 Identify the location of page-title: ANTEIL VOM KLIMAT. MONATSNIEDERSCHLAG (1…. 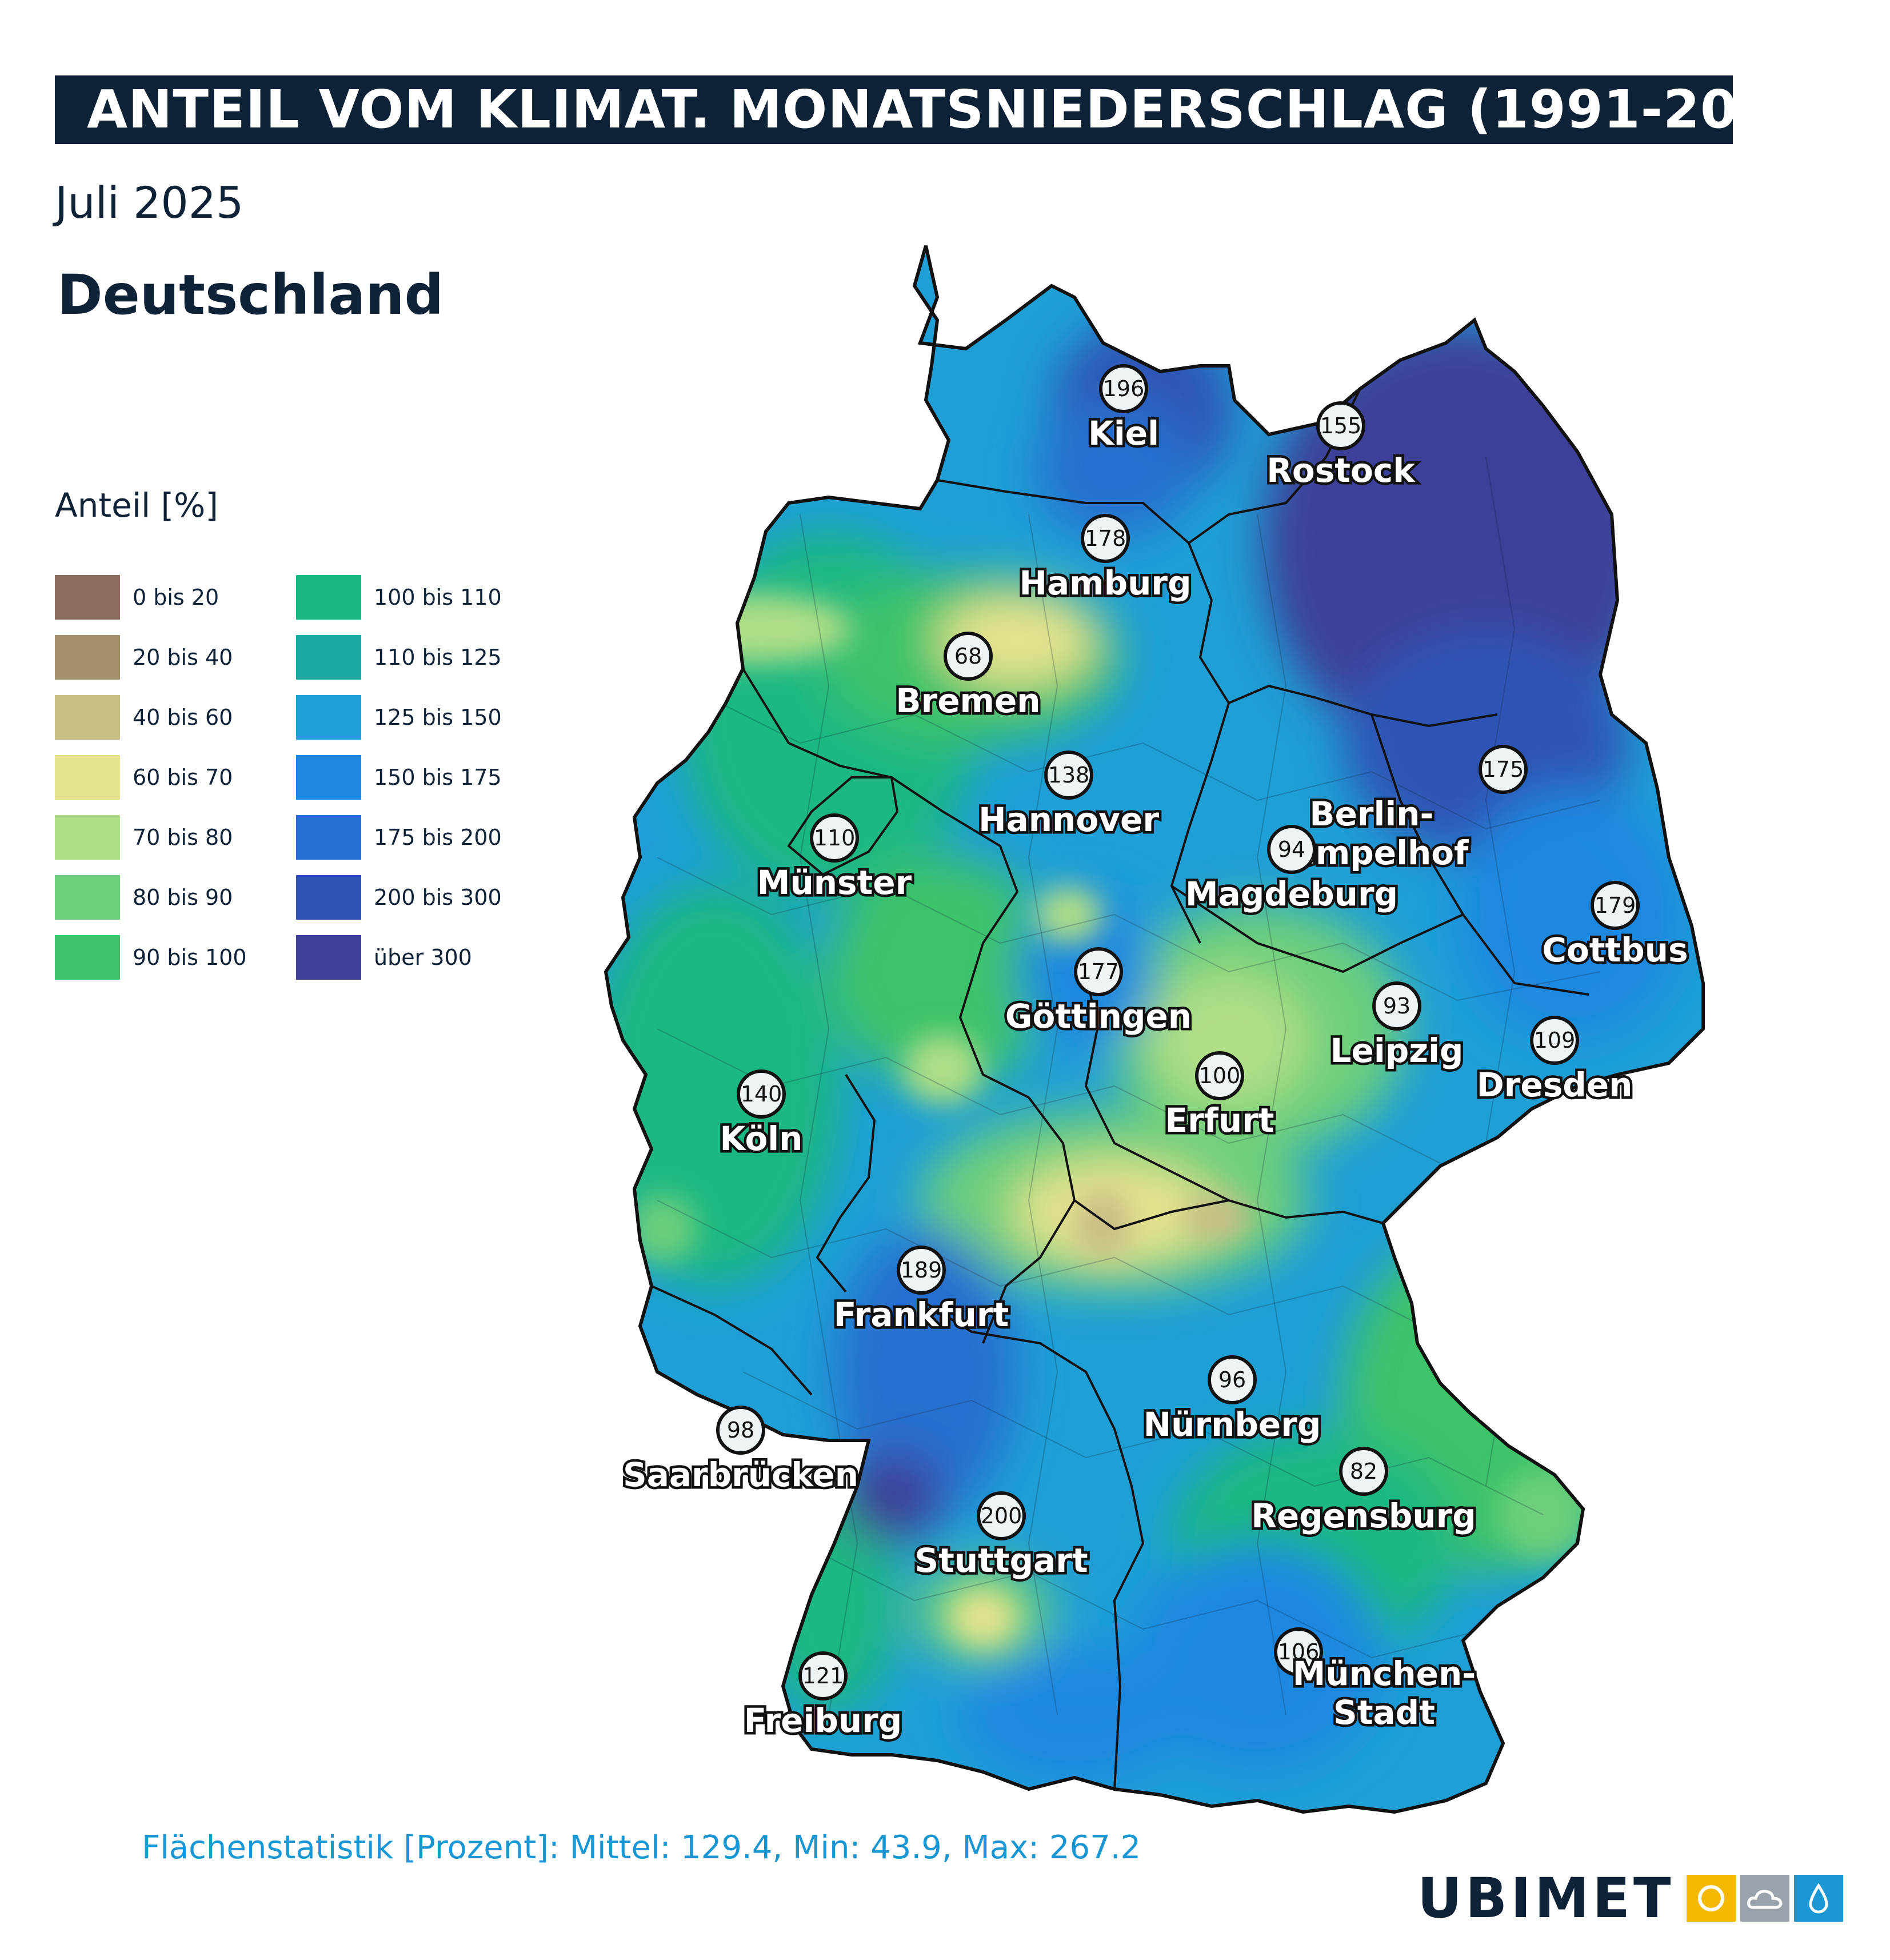
(962, 109).